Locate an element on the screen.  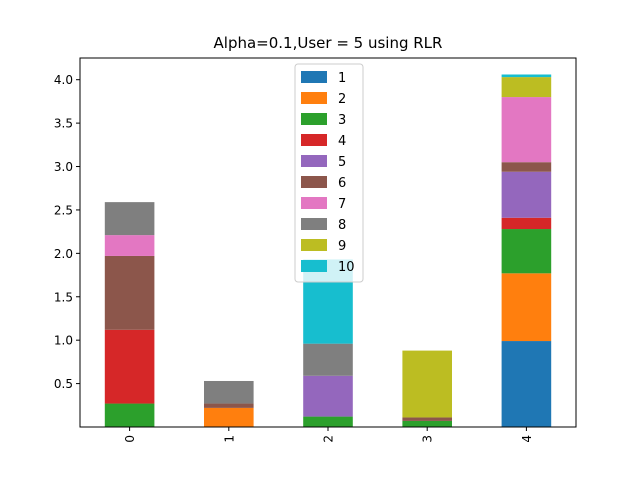
y-tick-label: 0.5 is located at coordinates (63, 384).